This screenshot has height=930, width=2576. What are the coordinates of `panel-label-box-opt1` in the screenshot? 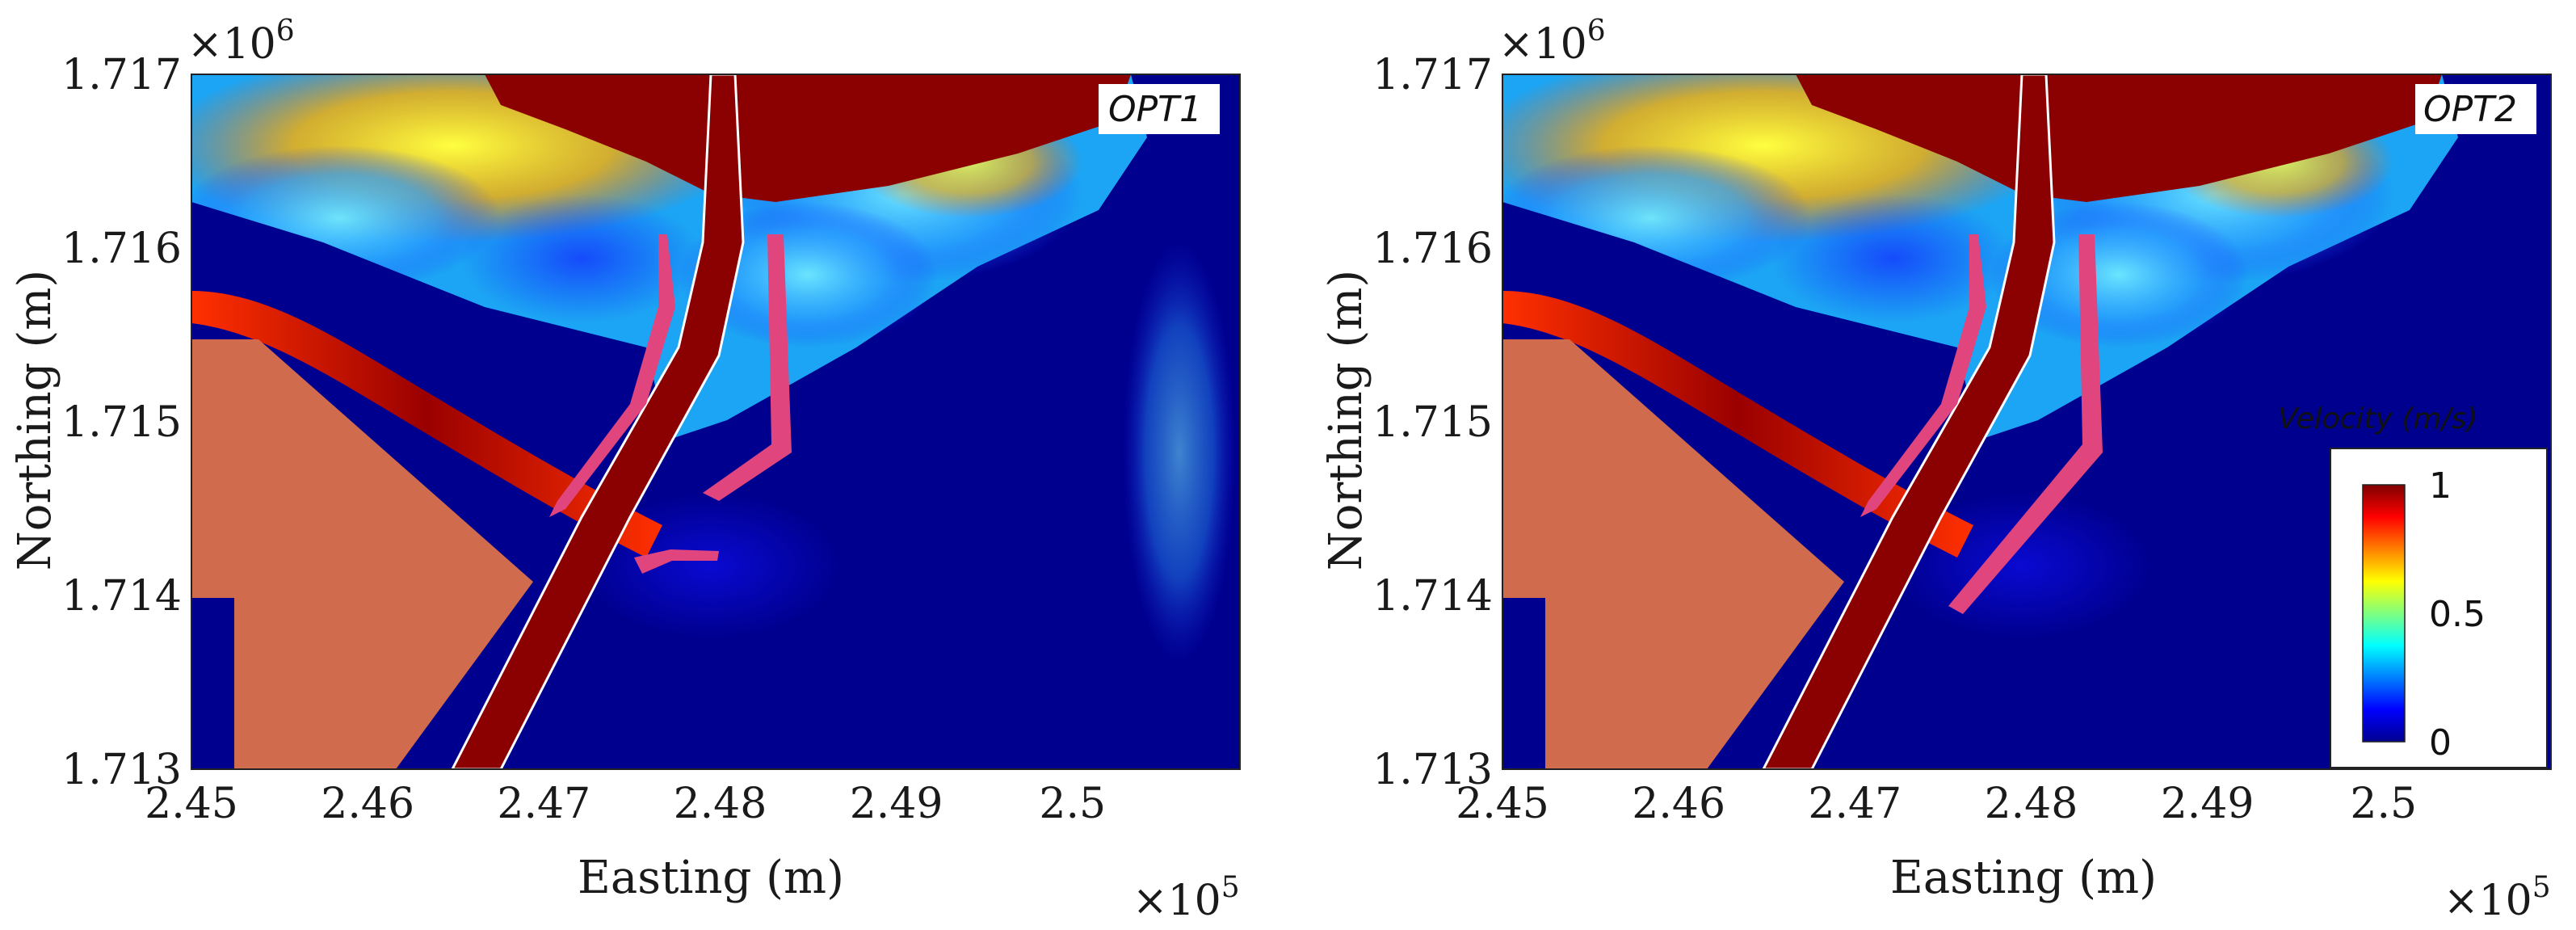 It's located at (1159, 109).